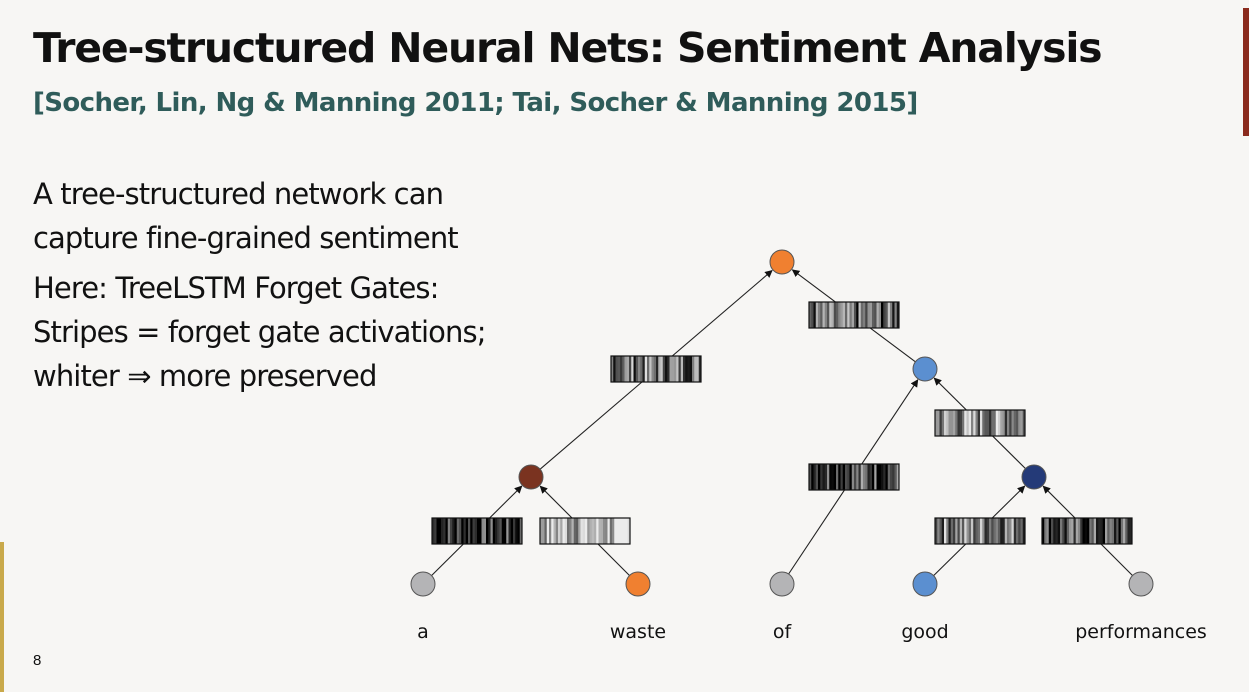 This screenshot has height=692, width=1249. Describe the element at coordinates (585, 531) in the screenshot. I see `forget-gate-bar` at that location.